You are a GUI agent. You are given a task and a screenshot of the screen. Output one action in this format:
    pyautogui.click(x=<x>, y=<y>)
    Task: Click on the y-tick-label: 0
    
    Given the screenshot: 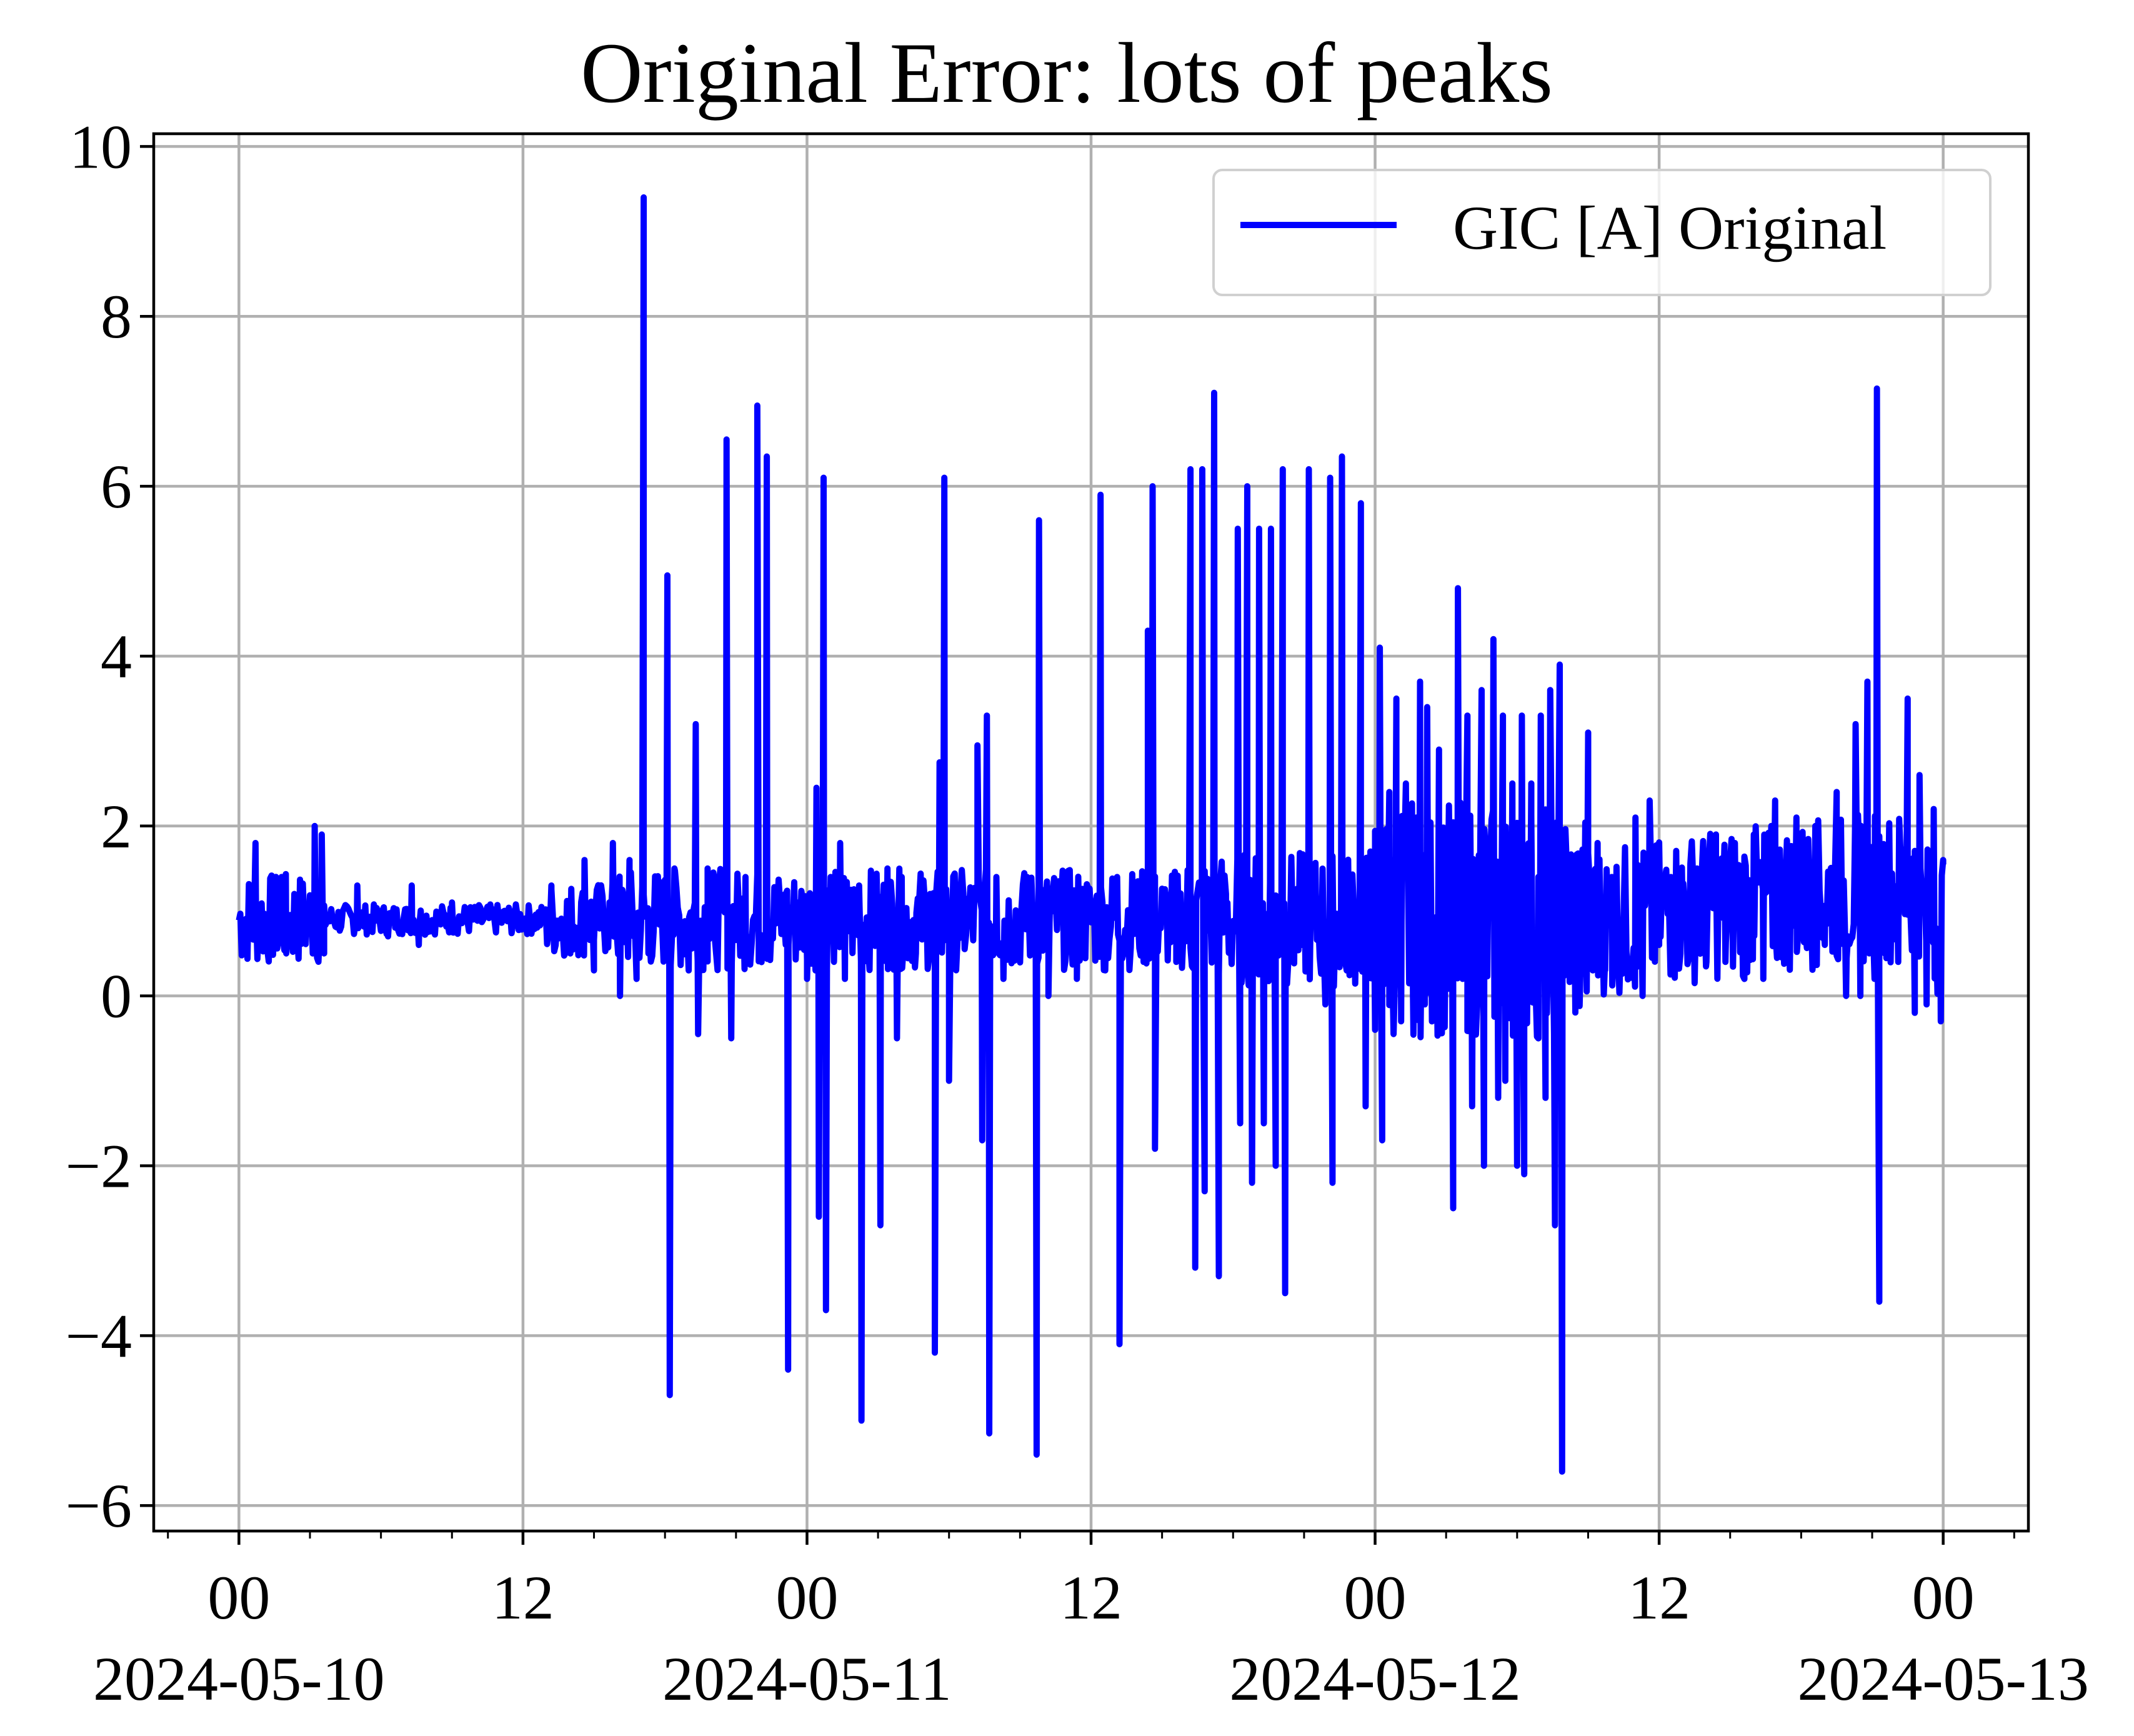 What is the action you would take?
    pyautogui.click(x=116, y=996)
    